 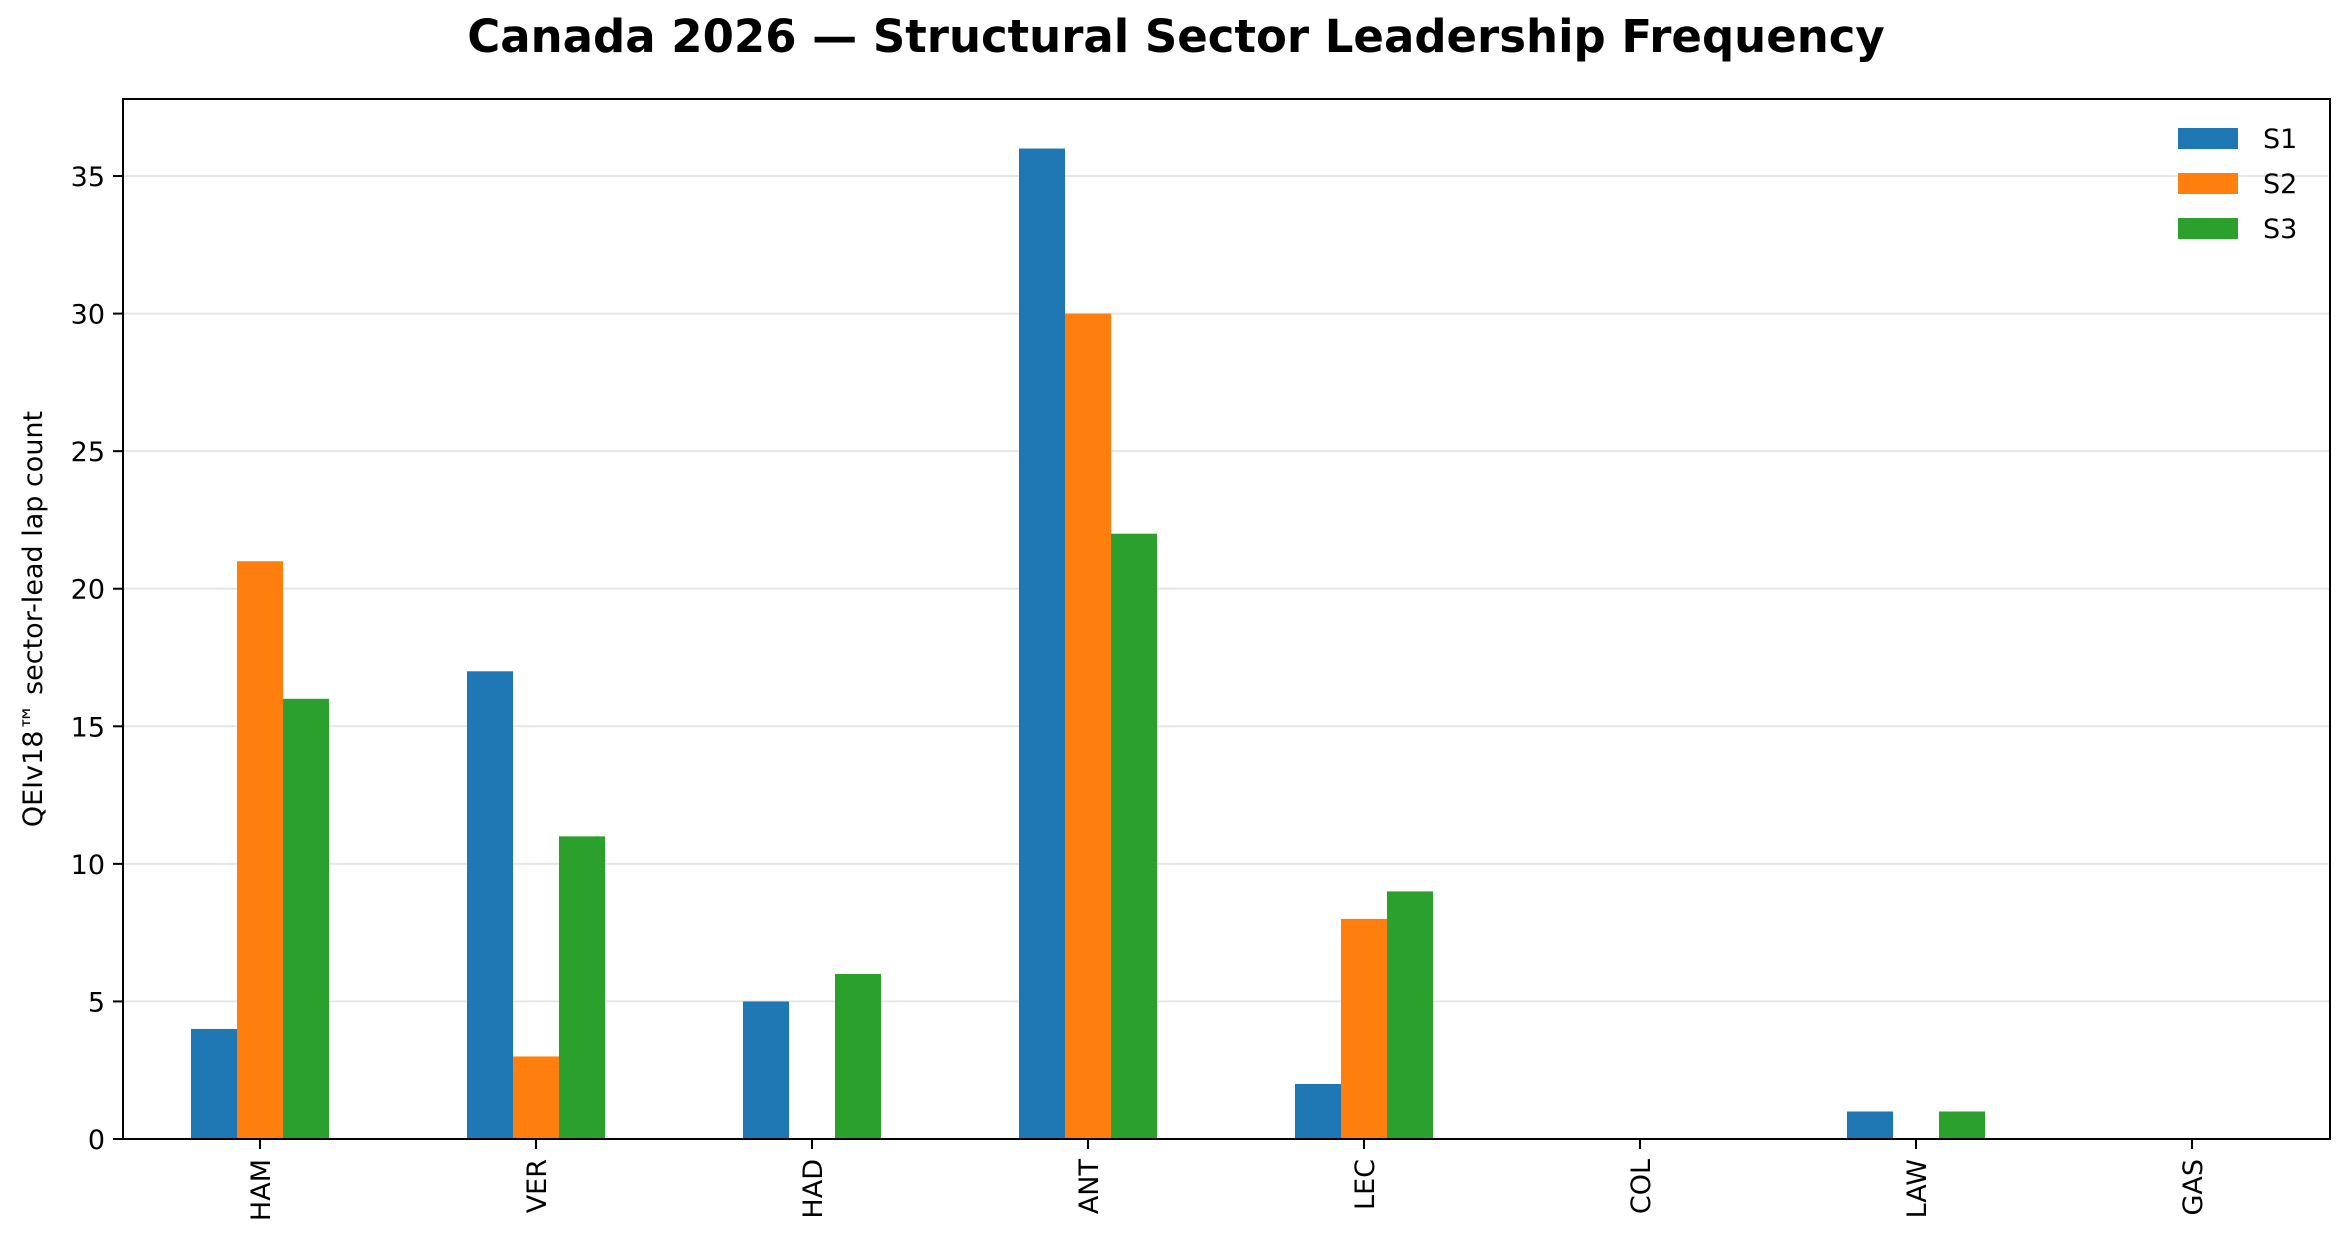 I want to click on bar-s3-lec, so click(x=1410, y=1015).